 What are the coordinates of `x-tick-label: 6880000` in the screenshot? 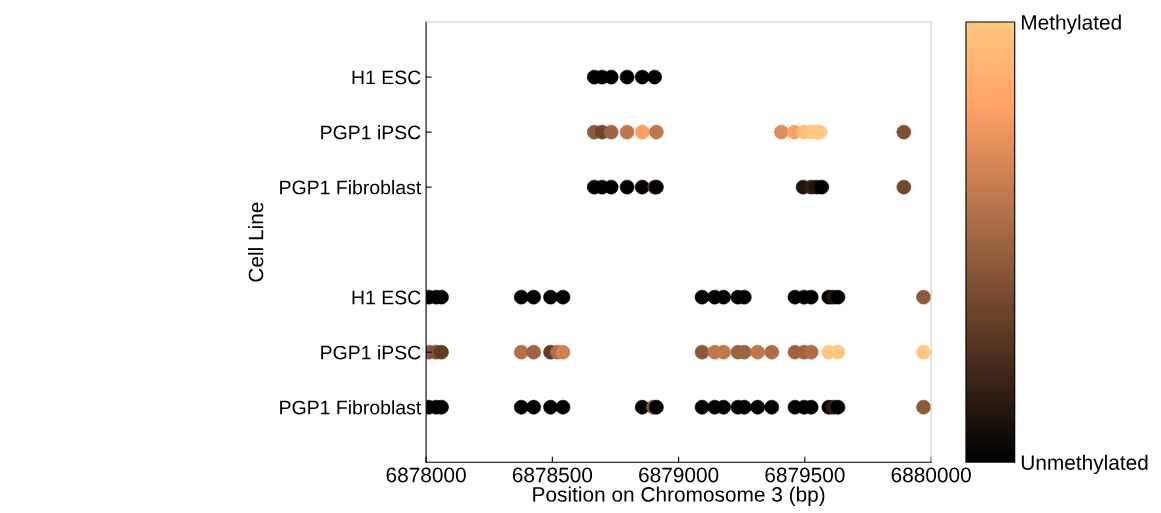 It's located at (931, 475).